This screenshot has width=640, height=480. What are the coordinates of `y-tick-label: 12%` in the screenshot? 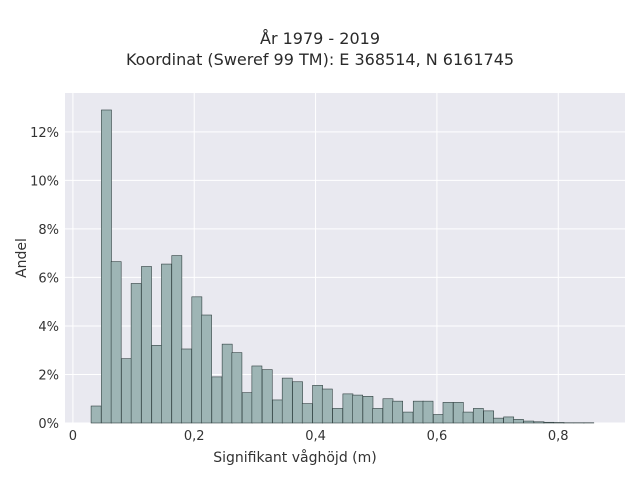 It's located at (44, 133).